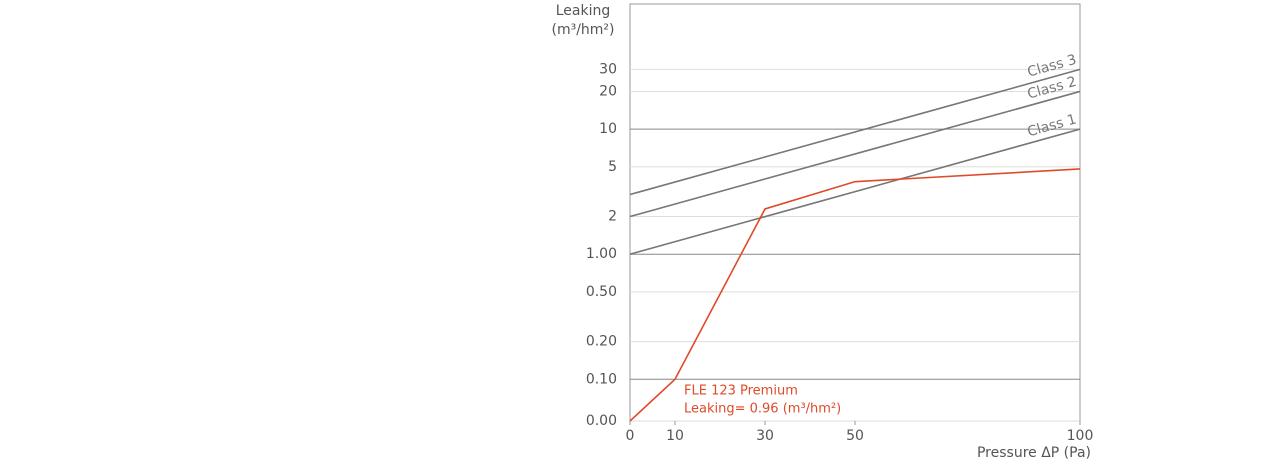 The height and width of the screenshot is (466, 1280). I want to click on y-tick-label: 5, so click(612, 167).